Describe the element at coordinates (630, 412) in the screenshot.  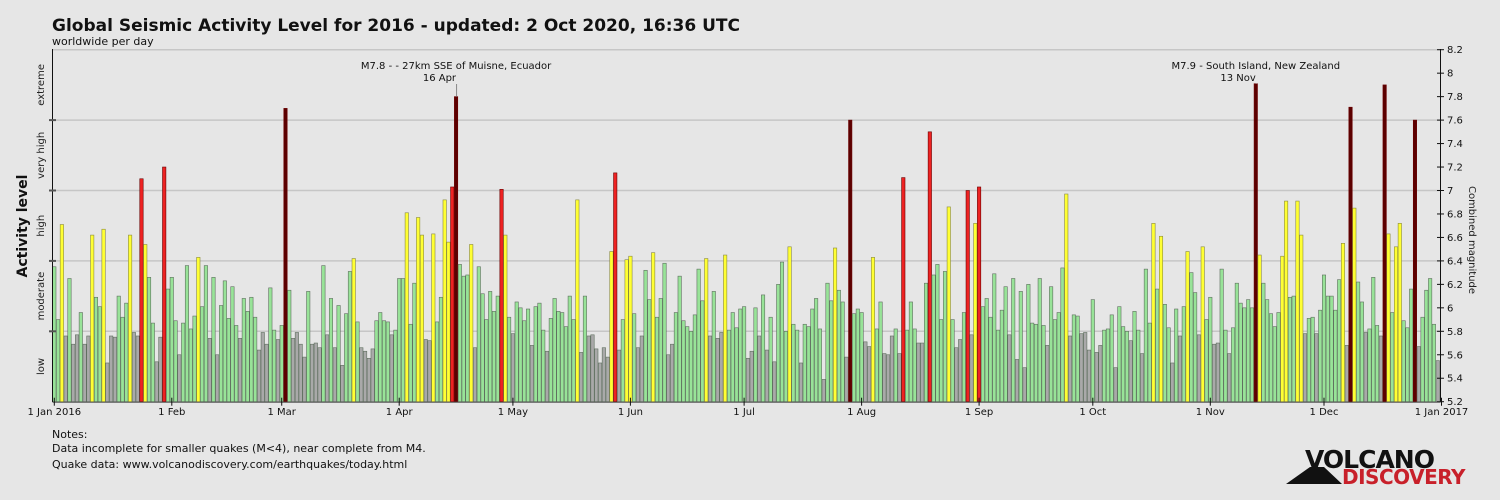
I see `date-tick-label: 1 Jun` at that location.